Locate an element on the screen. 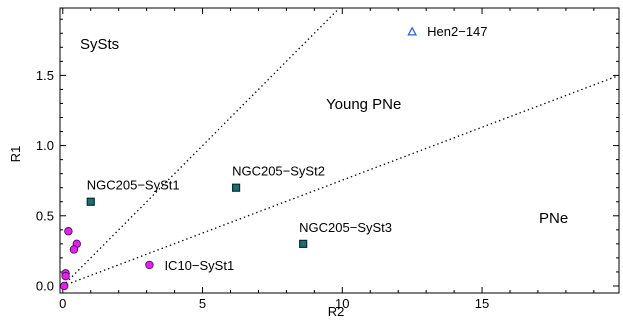  region-label-young-pne: Young PNe is located at coordinates (363, 104).